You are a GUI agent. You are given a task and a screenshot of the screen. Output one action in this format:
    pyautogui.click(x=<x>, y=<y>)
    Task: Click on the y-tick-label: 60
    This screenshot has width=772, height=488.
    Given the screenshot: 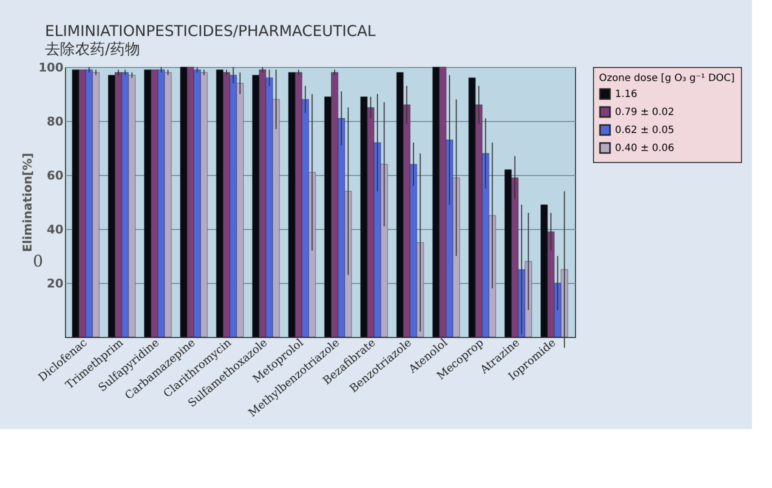 What is the action you would take?
    pyautogui.click(x=55, y=175)
    